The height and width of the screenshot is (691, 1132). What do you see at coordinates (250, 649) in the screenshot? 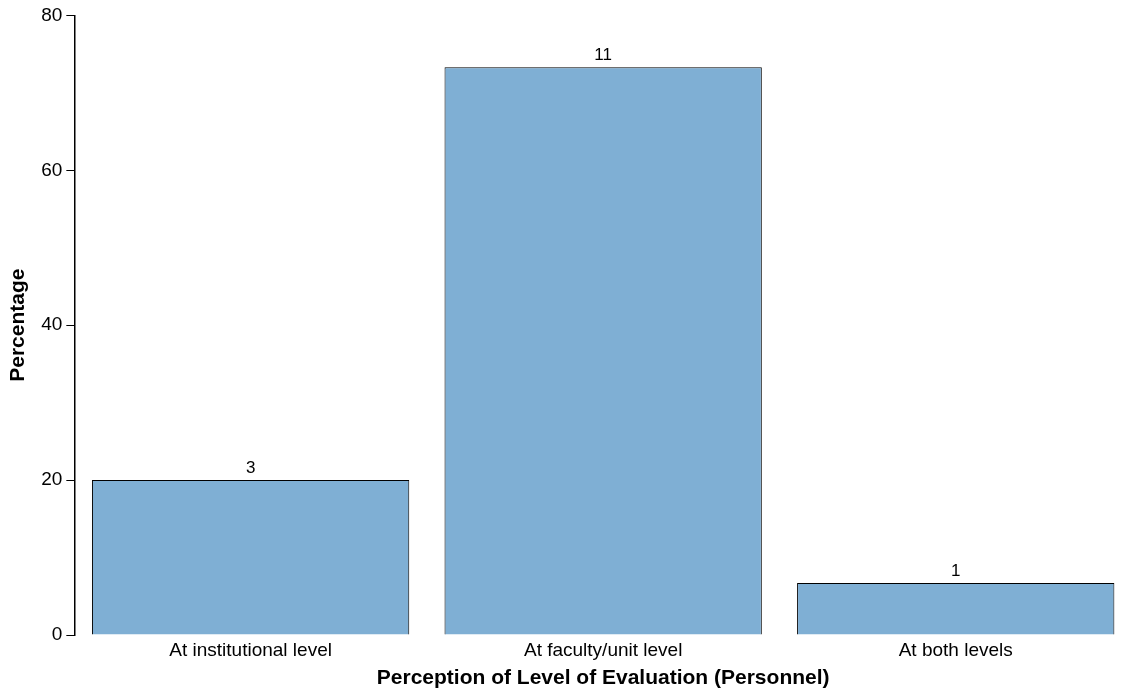
I see `x-tick-label: At institutional level` at bounding box center [250, 649].